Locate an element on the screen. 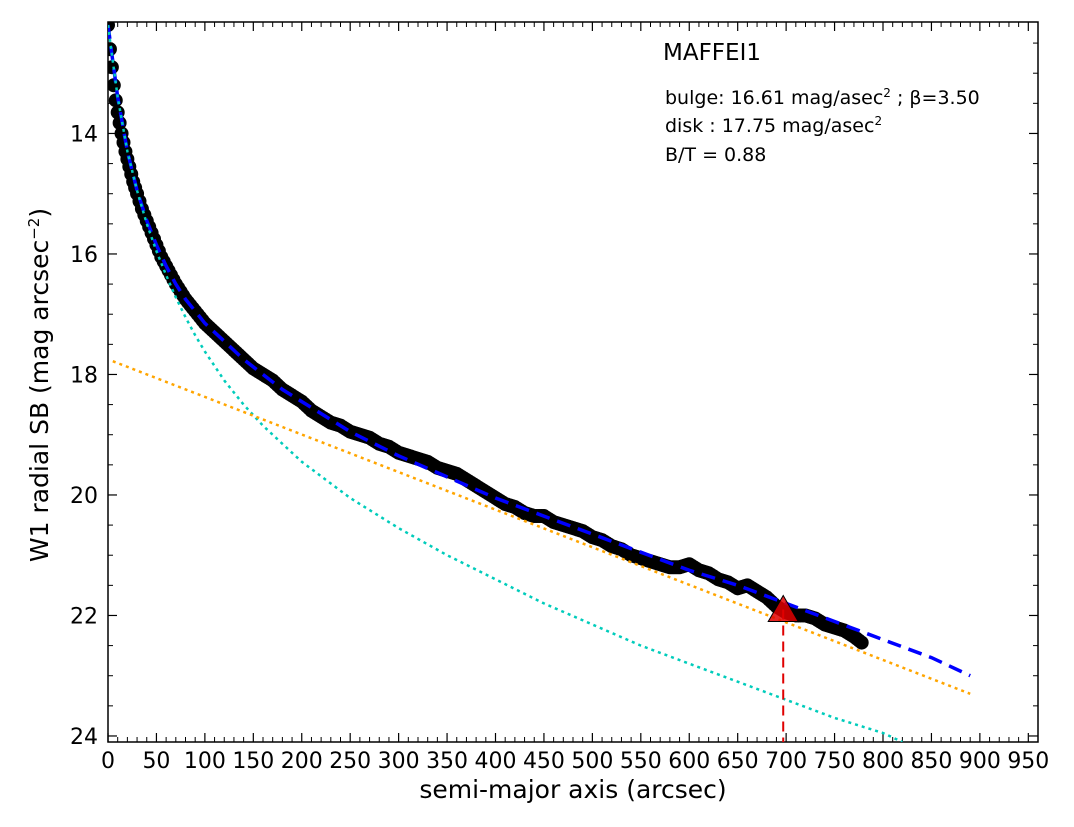 This screenshot has height=827, width=1074. x-tick-label: 500 is located at coordinates (592, 761).